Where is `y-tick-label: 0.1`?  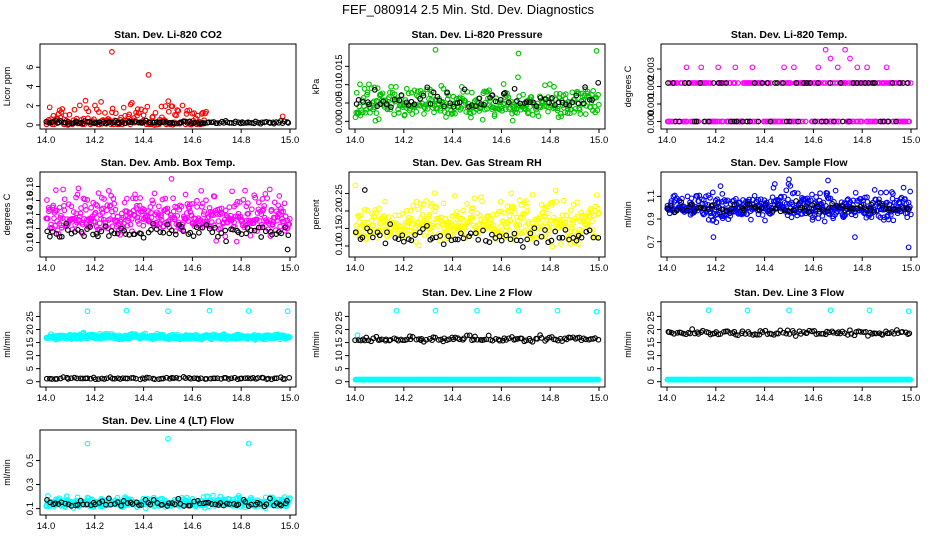 y-tick-label: 0.1 is located at coordinates (30, 508).